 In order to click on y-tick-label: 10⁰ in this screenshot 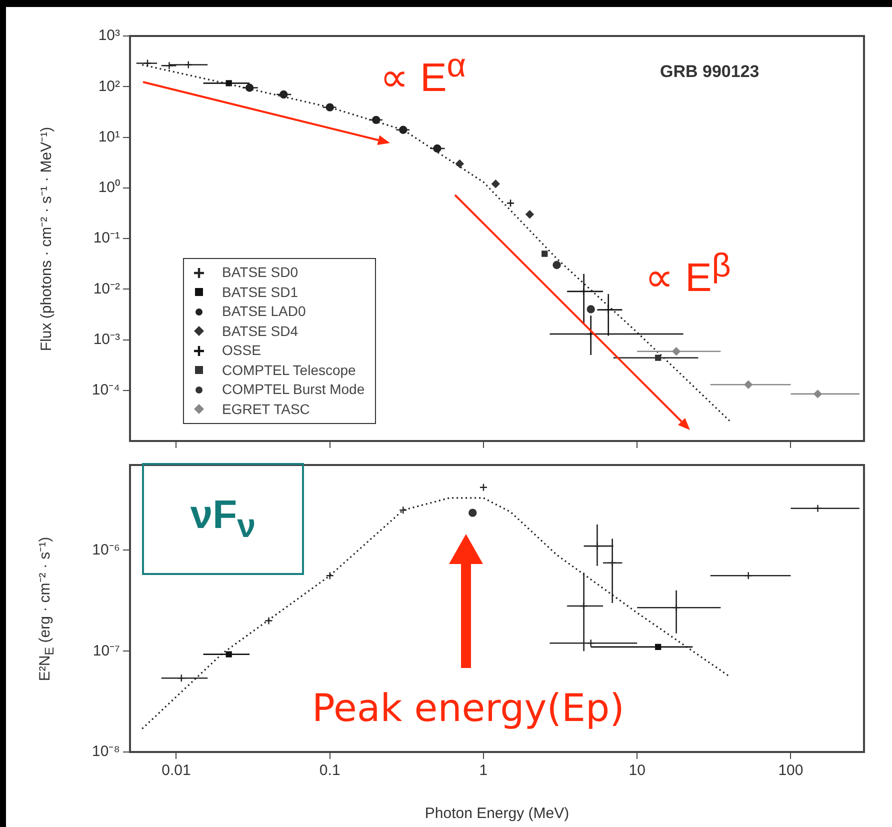, I will do `click(109, 187)`.